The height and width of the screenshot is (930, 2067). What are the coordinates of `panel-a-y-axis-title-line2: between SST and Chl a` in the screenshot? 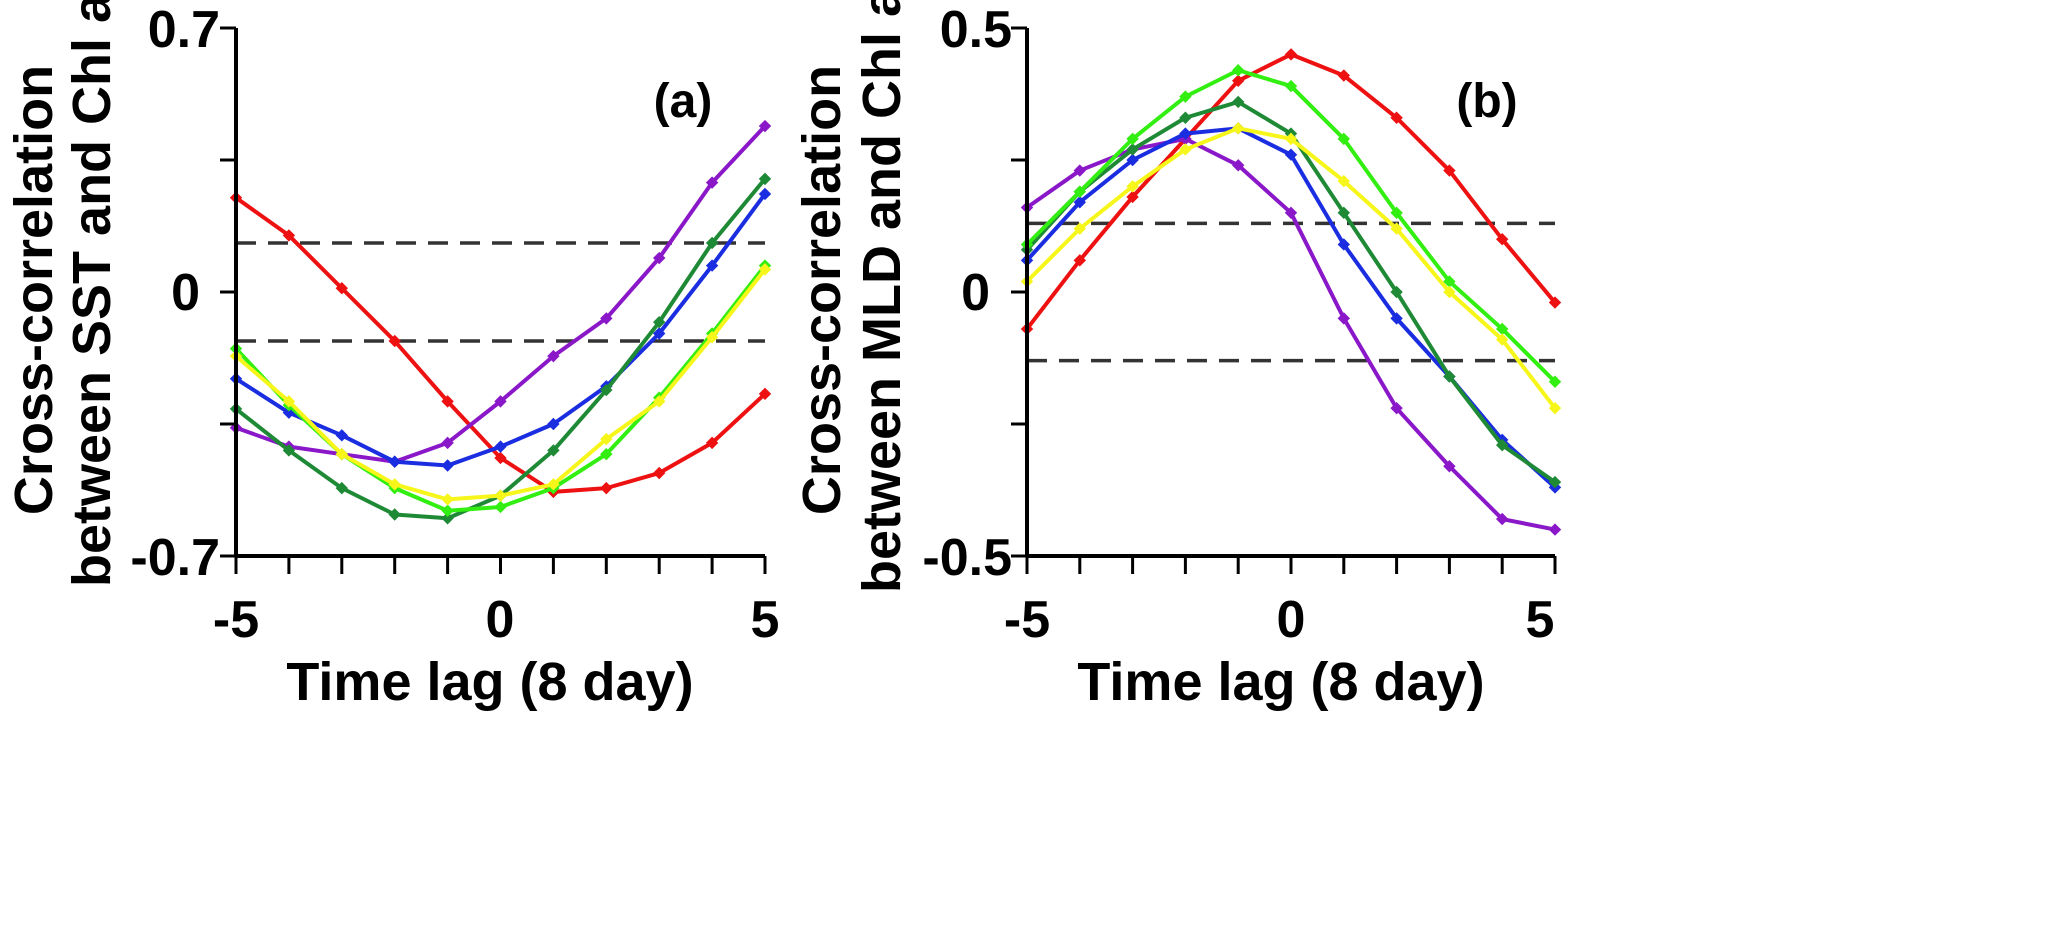 It's located at (92, 293).